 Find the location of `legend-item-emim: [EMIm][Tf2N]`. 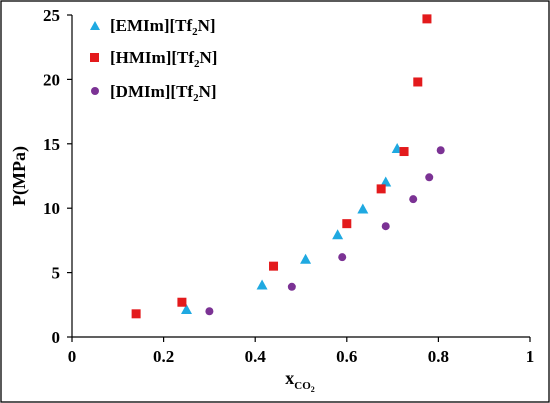

legend-item-emim: [EMIm][Tf2N] is located at coordinates (153, 27).